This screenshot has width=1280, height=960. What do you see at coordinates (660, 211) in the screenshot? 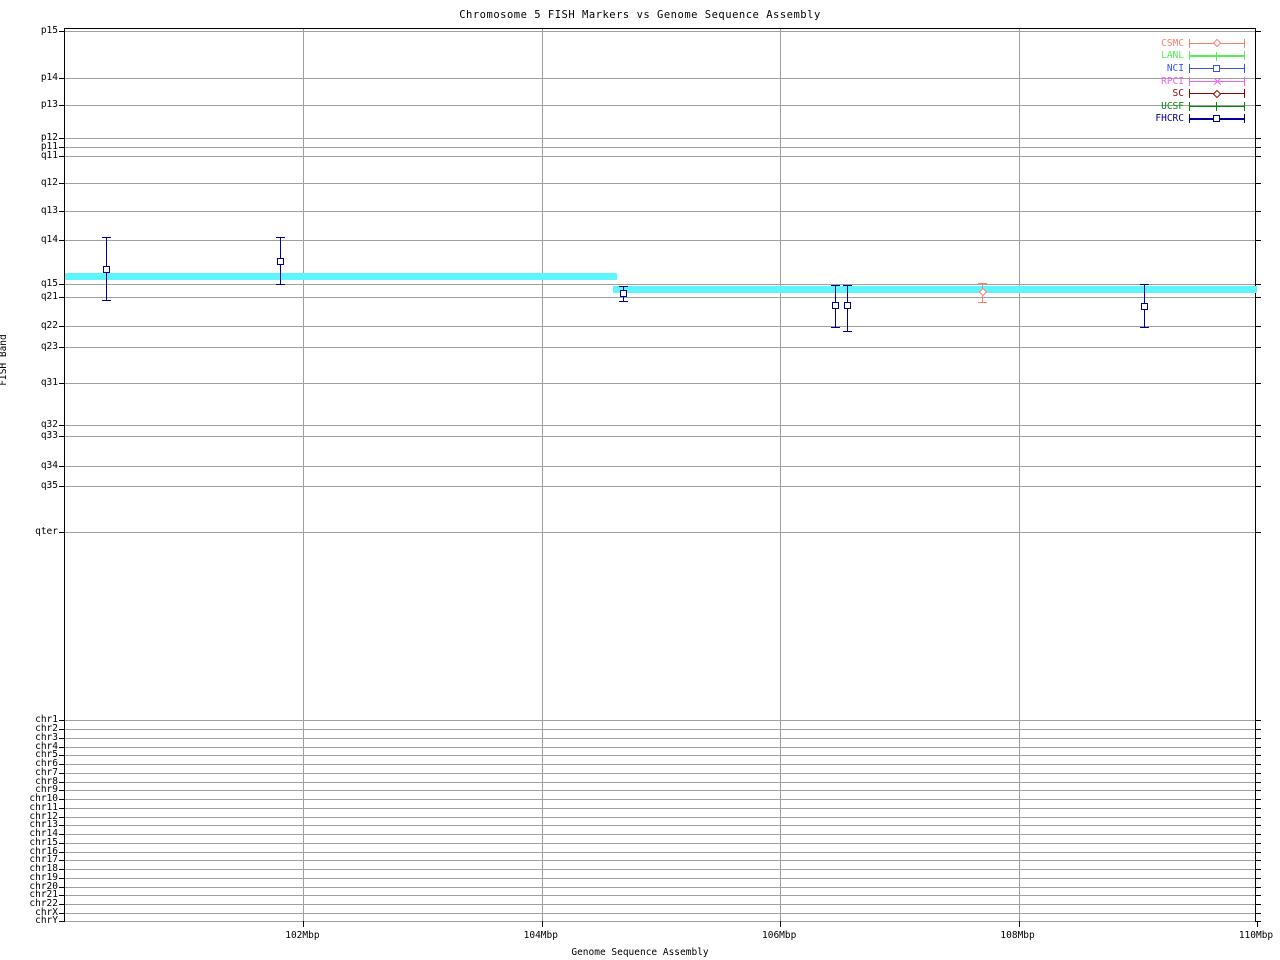
I see `gridline-q13` at bounding box center [660, 211].